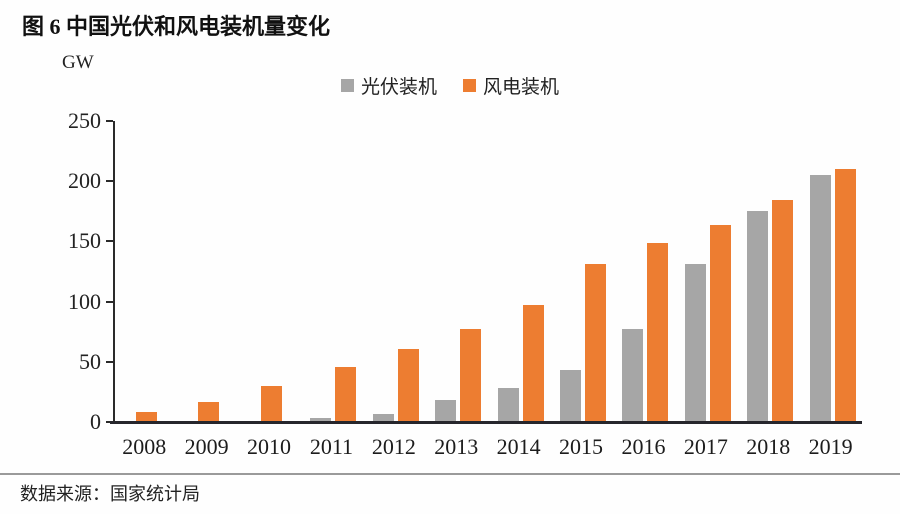  I want to click on bar-pv-2018, so click(758, 316).